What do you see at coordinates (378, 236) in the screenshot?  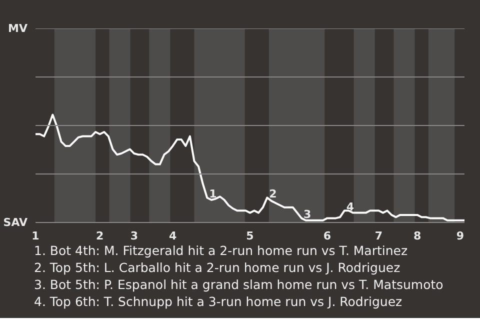 I see `x-tick-label: 7` at bounding box center [378, 236].